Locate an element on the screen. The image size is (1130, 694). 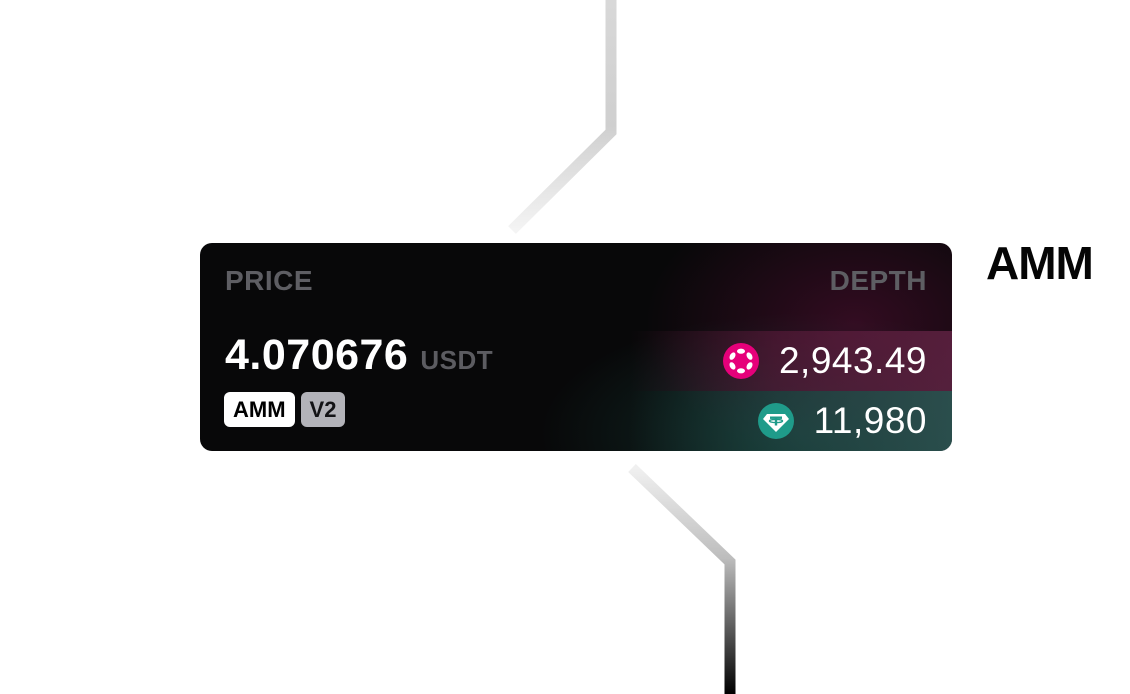
connector-top is located at coordinates (562, 117).